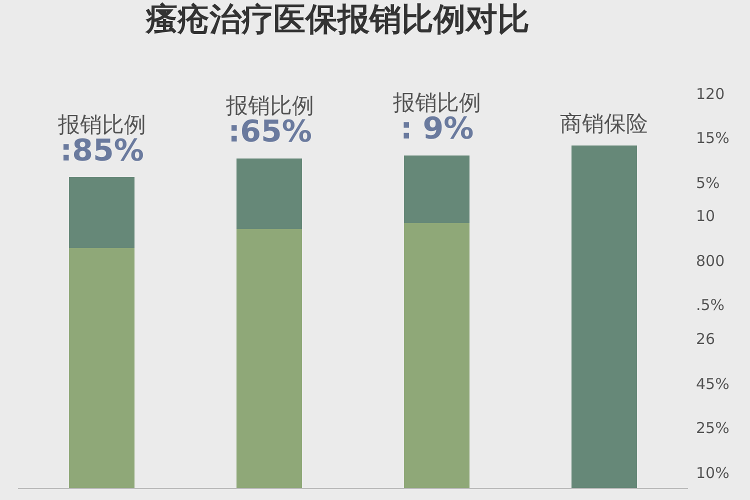  What do you see at coordinates (713, 384) in the screenshot?
I see `text: 45%` at bounding box center [713, 384].